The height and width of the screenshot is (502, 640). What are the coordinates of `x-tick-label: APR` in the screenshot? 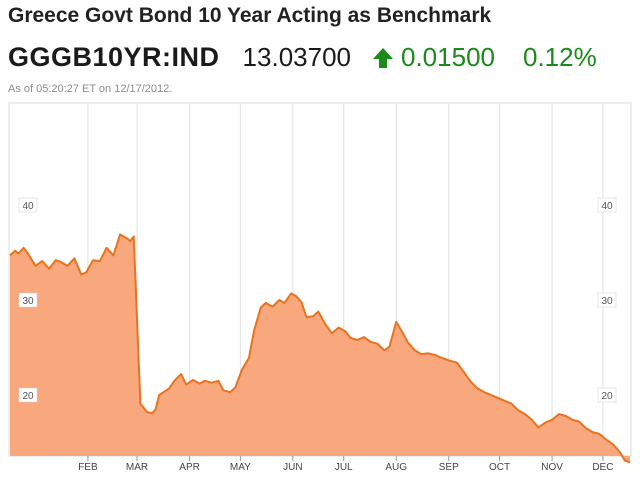 It's located at (189, 467).